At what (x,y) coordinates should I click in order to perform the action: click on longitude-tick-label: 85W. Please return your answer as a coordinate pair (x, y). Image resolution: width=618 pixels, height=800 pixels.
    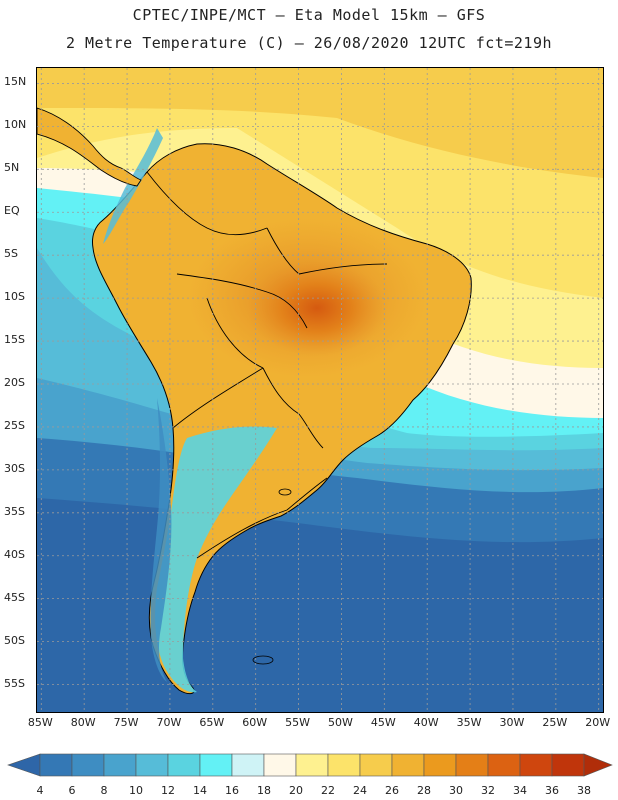
    Looking at the image, I should click on (40, 722).